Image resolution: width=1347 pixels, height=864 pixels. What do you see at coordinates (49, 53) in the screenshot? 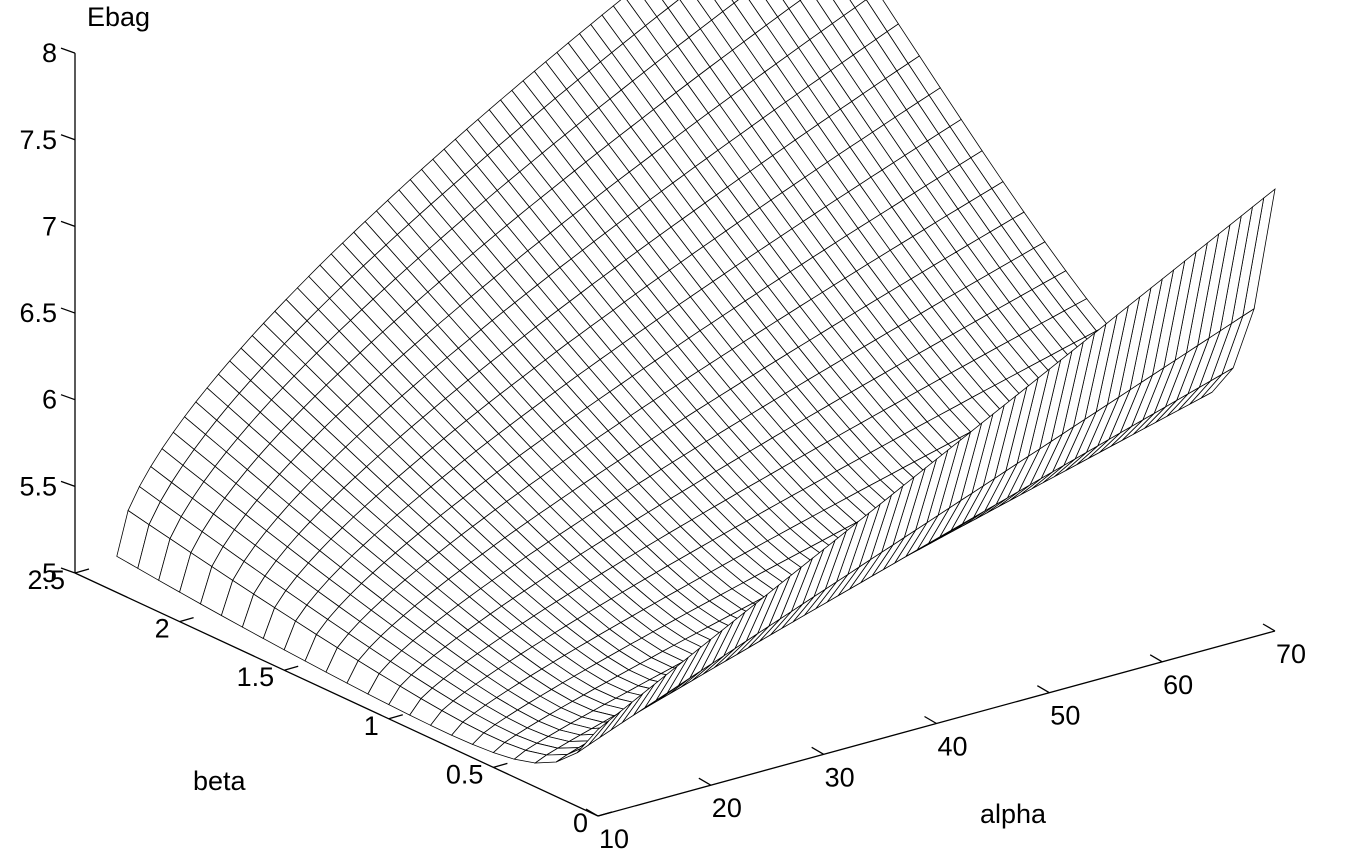
I see `z-tick-label: 8` at bounding box center [49, 53].